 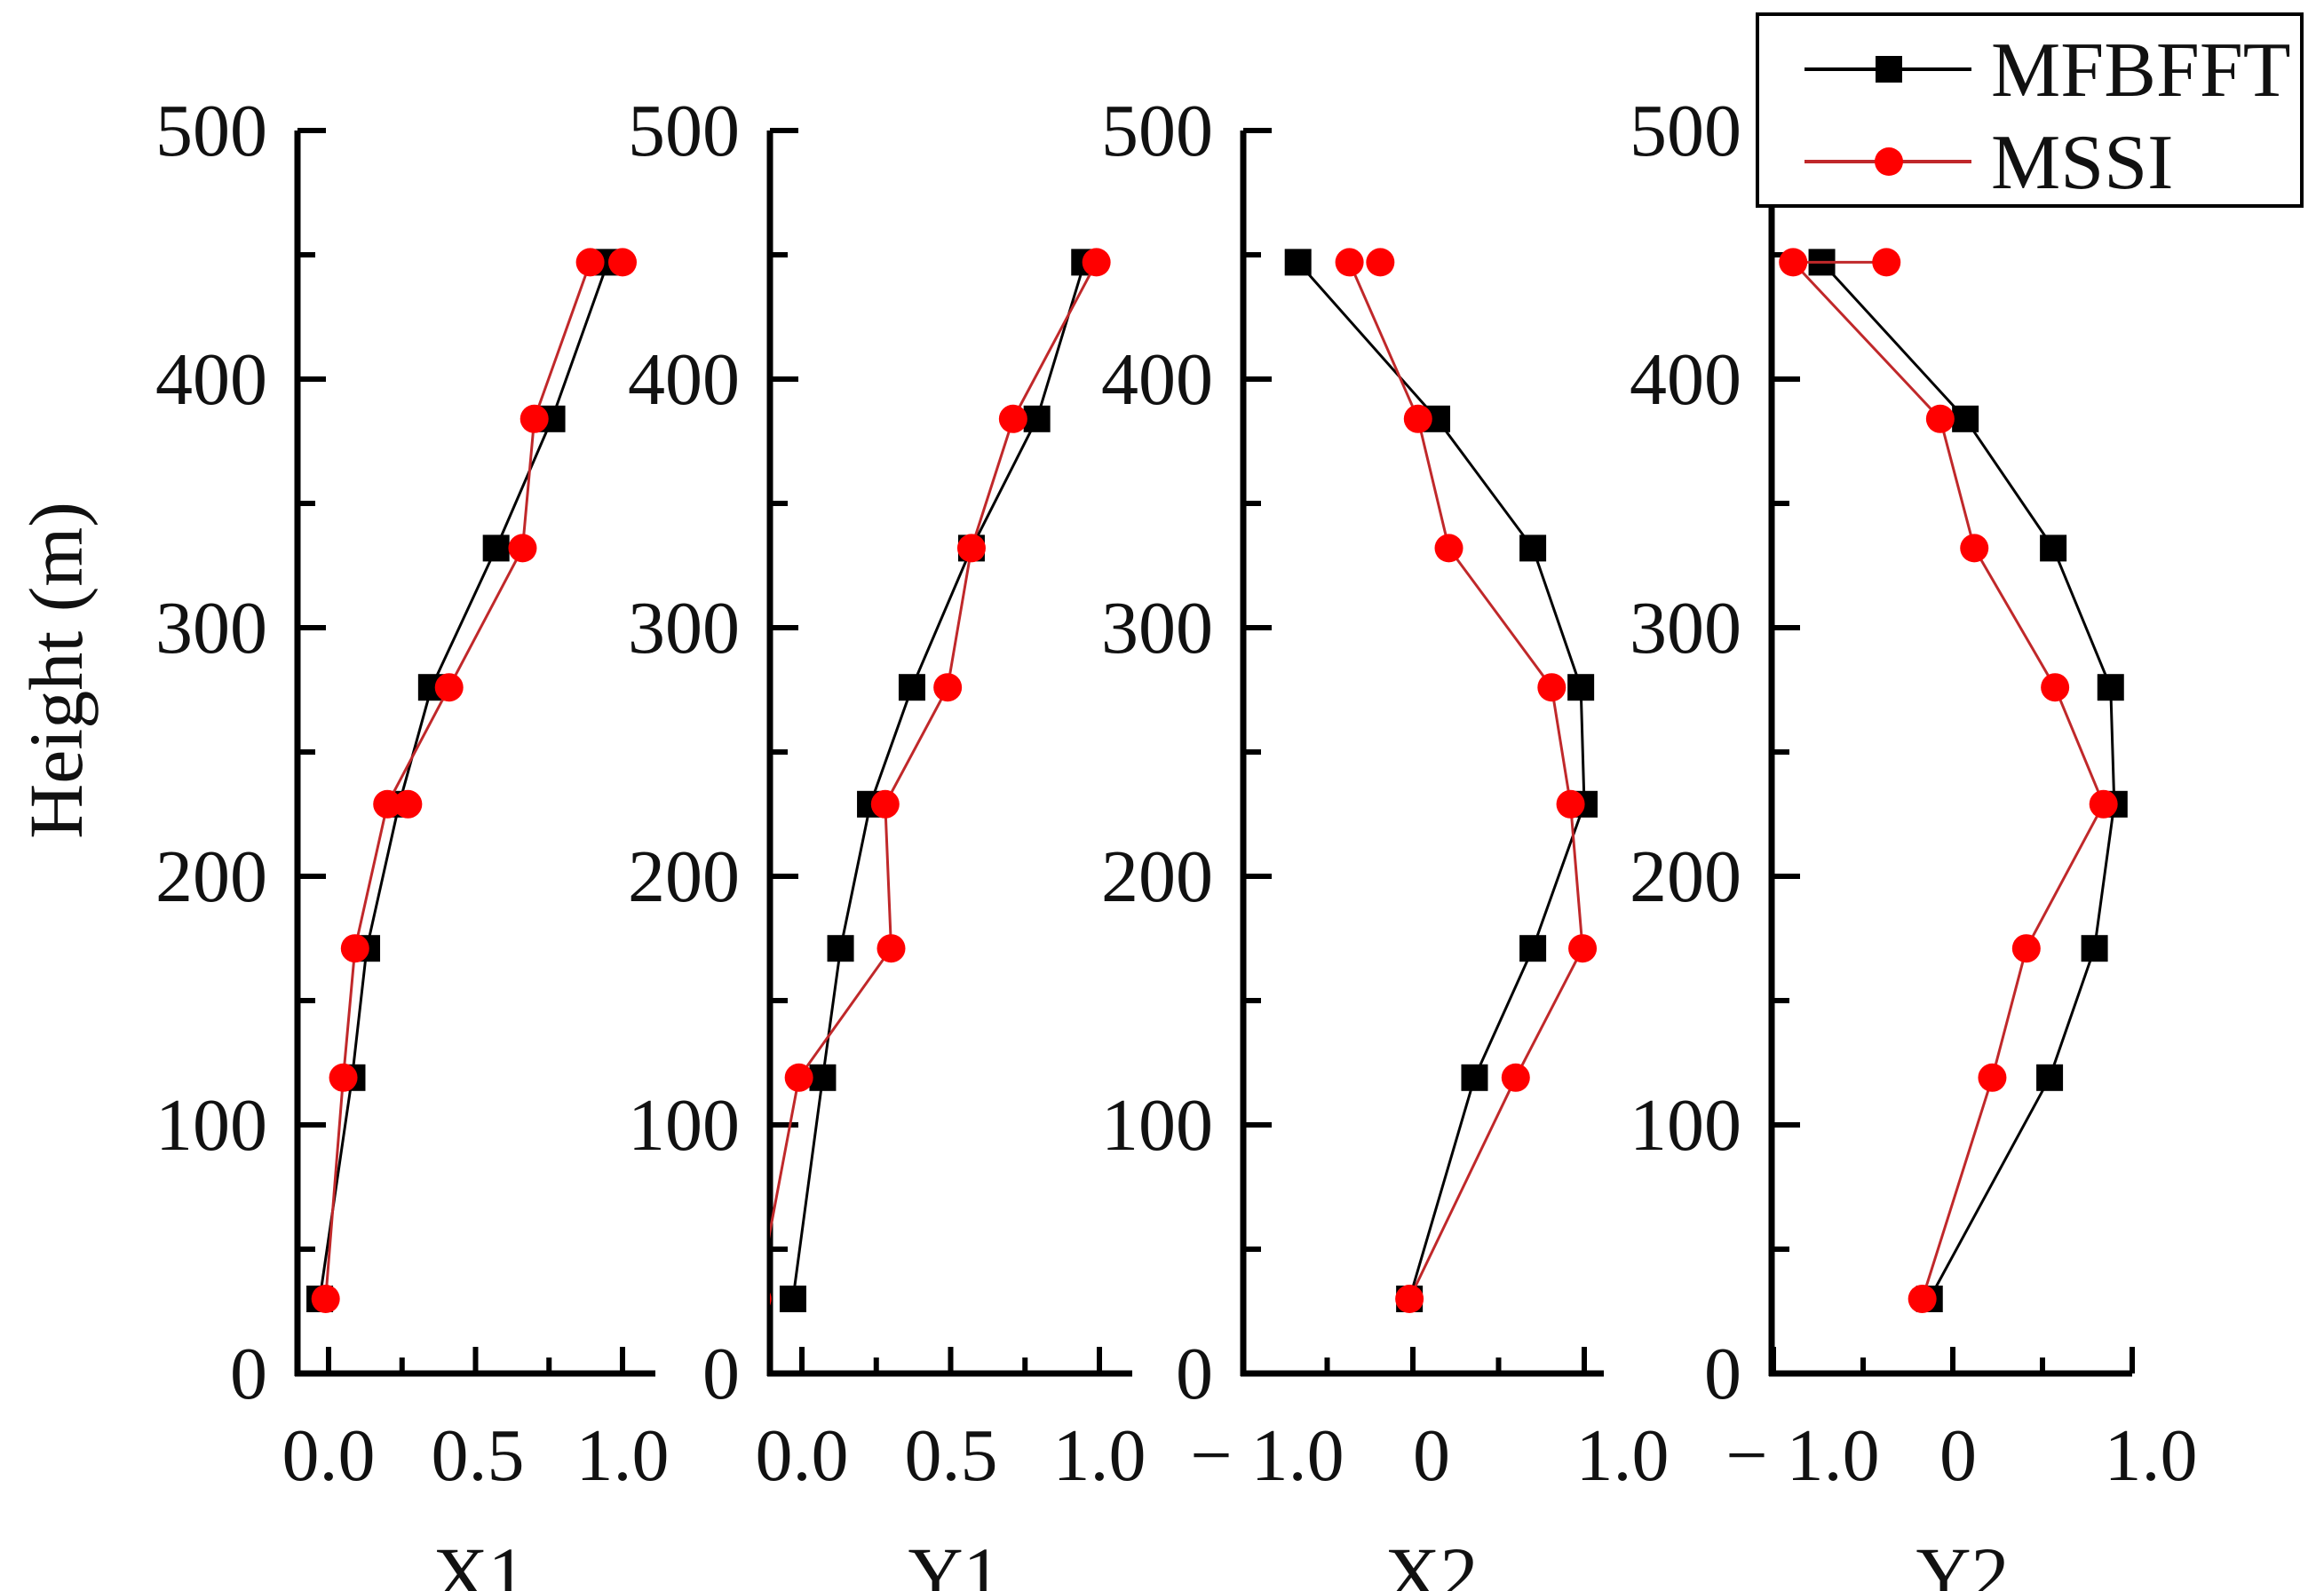 I want to click on legend-item-mssi: MSSI, so click(x=1989, y=163).